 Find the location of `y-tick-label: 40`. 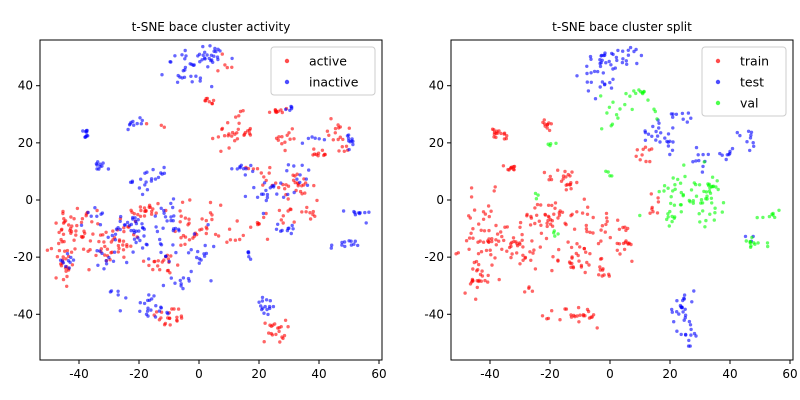

y-tick-label: 40 is located at coordinates (25, 86).